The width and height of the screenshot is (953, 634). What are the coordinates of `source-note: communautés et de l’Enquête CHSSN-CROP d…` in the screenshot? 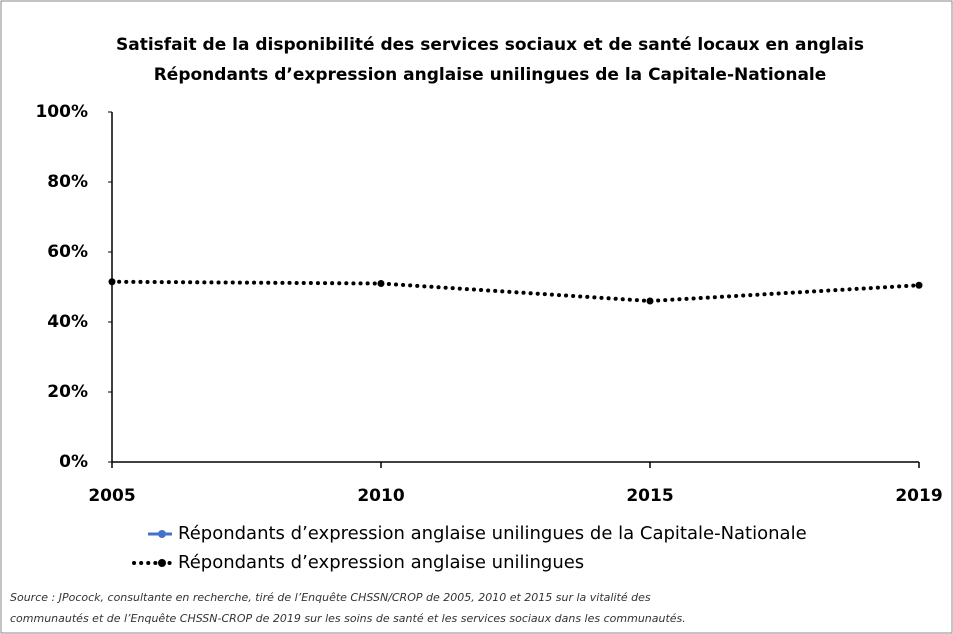 It's located at (348, 618).